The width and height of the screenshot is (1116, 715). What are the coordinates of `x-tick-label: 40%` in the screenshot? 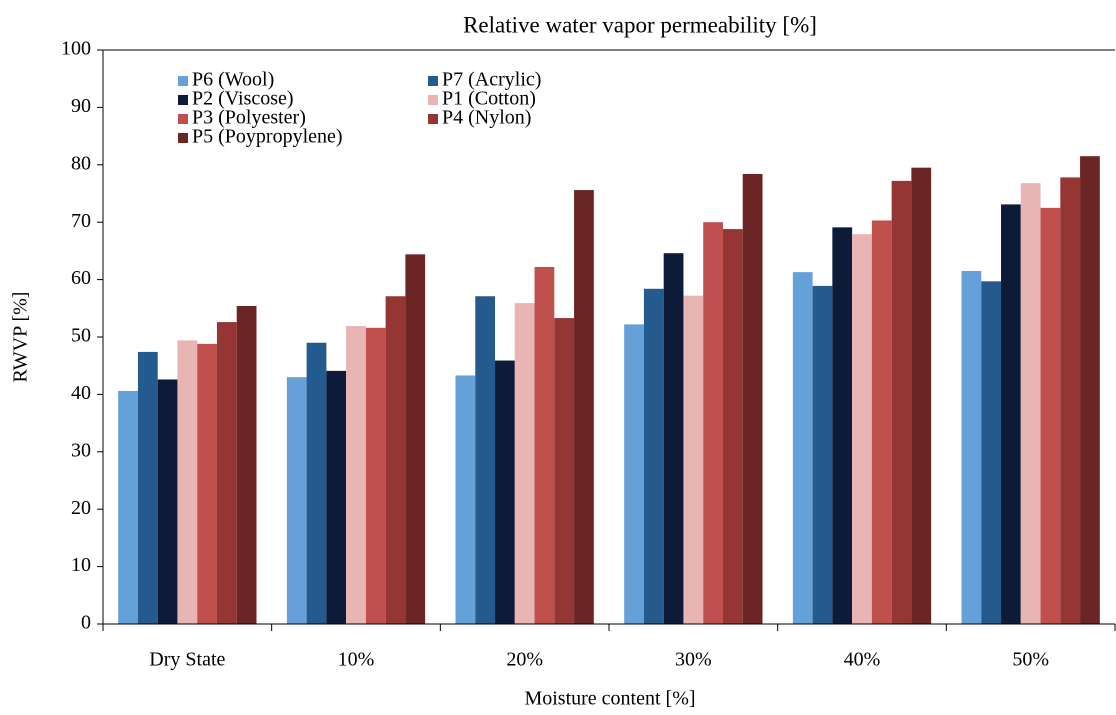 It's located at (862, 660).